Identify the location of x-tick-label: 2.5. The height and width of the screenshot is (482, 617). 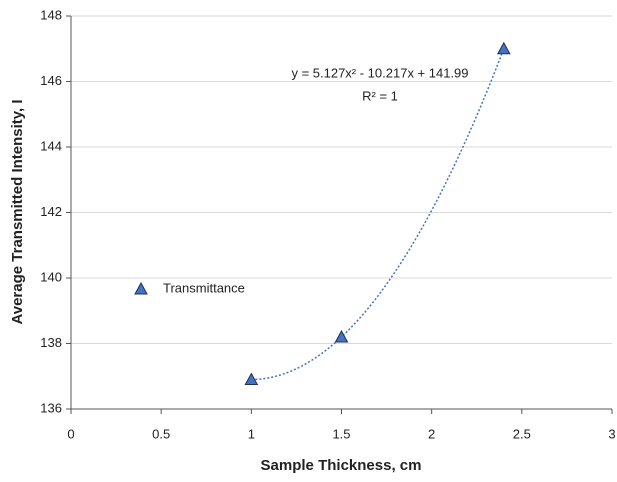
(522, 433).